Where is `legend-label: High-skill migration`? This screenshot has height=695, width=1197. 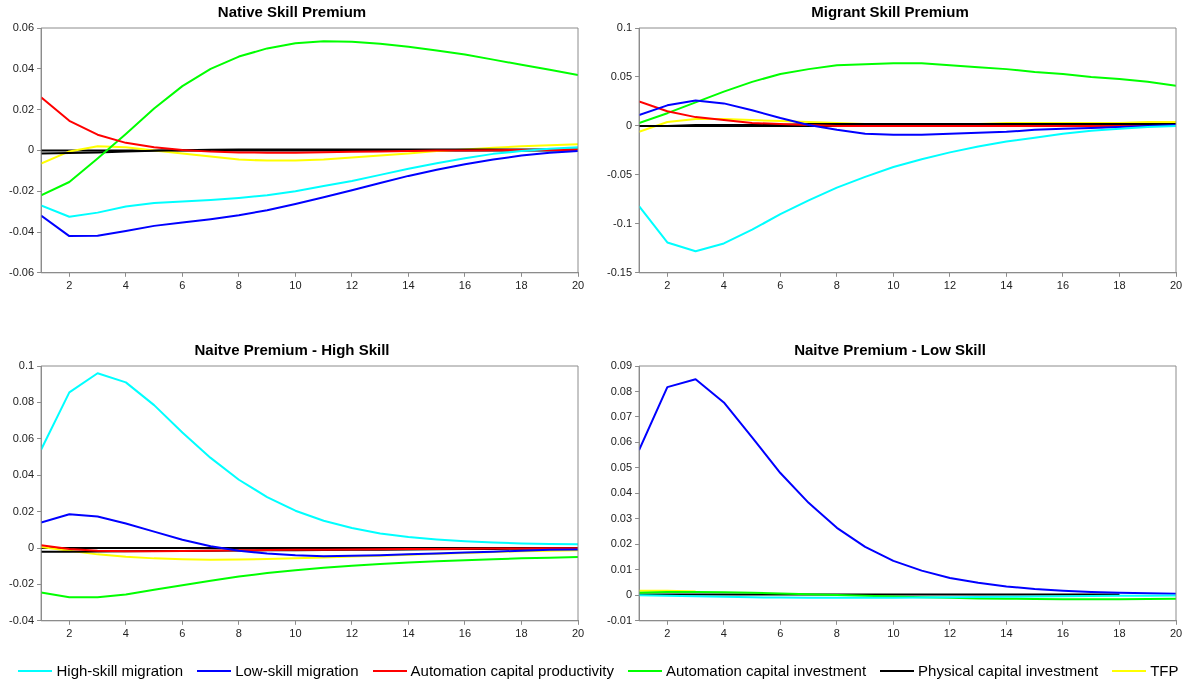 legend-label: High-skill migration is located at coordinates (120, 670).